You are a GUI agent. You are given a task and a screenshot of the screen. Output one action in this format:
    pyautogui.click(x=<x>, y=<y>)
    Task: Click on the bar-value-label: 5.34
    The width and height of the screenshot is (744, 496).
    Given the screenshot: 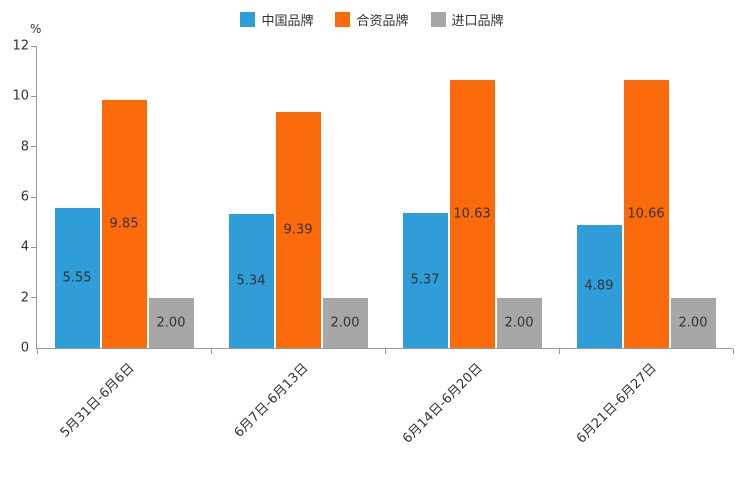 What is the action you would take?
    pyautogui.click(x=251, y=281)
    